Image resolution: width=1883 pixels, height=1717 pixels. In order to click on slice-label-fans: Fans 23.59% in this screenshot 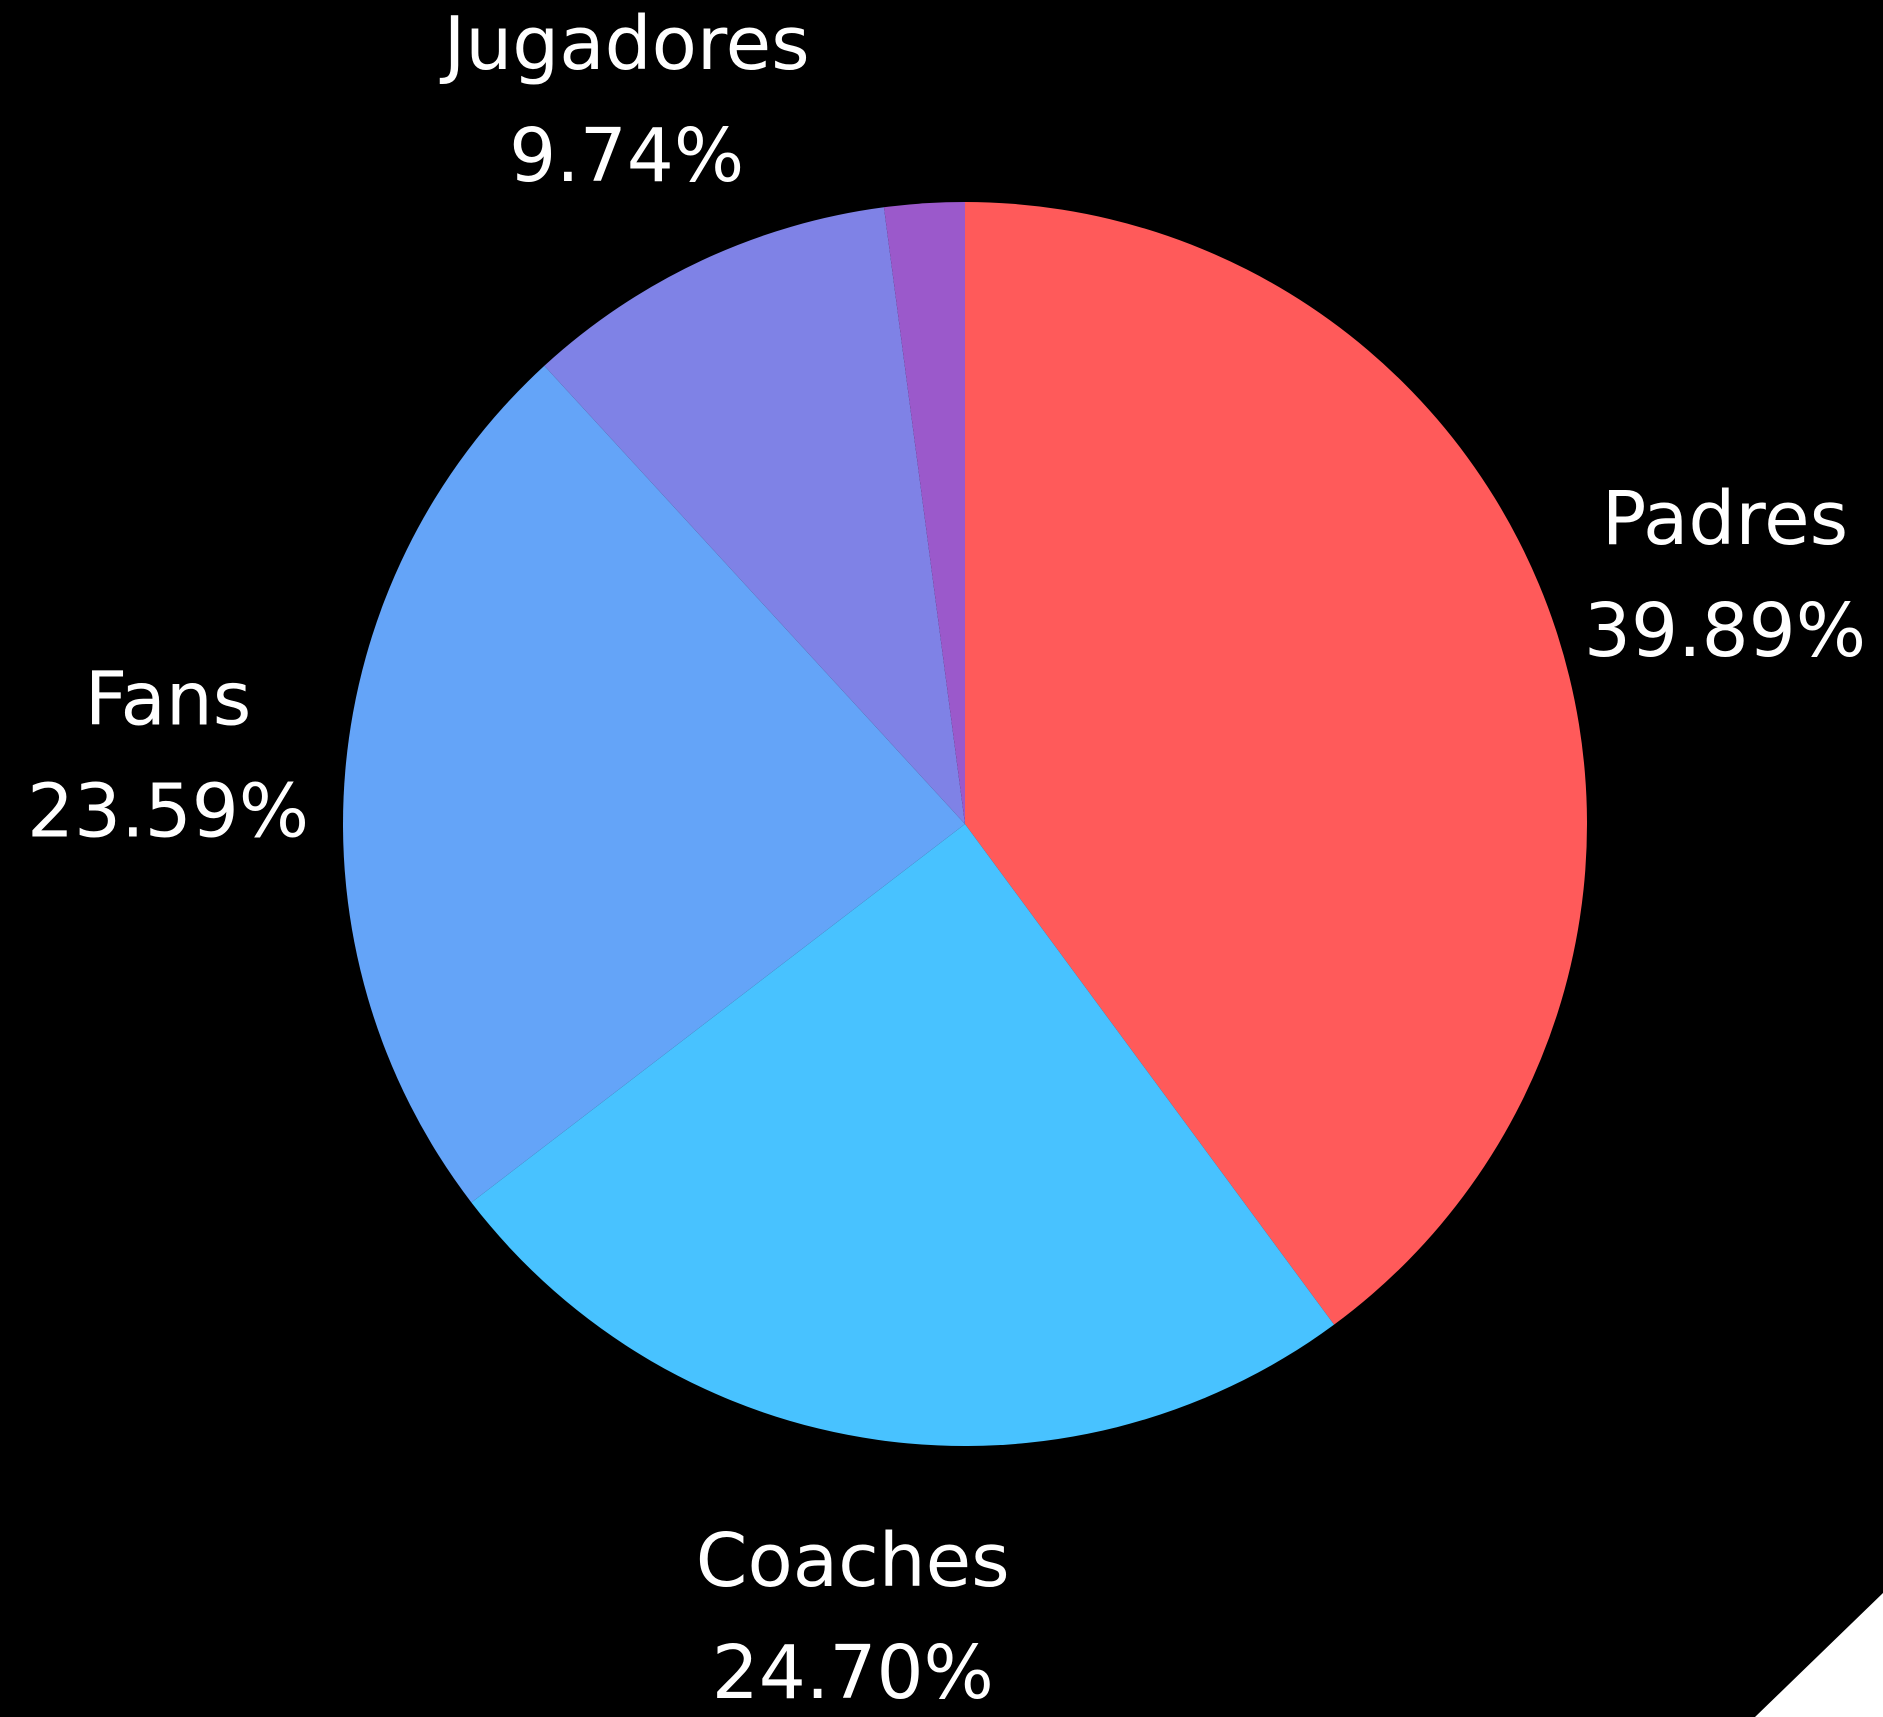, I will do `click(168, 755)`.